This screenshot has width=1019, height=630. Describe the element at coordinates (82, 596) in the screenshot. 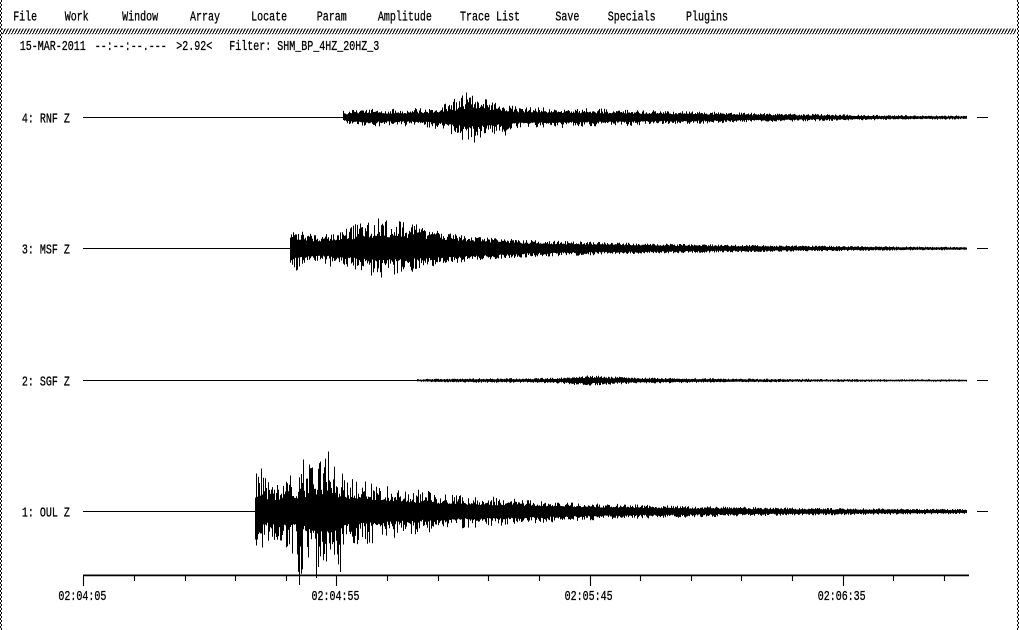

I see `svg-text: 02:04:05` at that location.